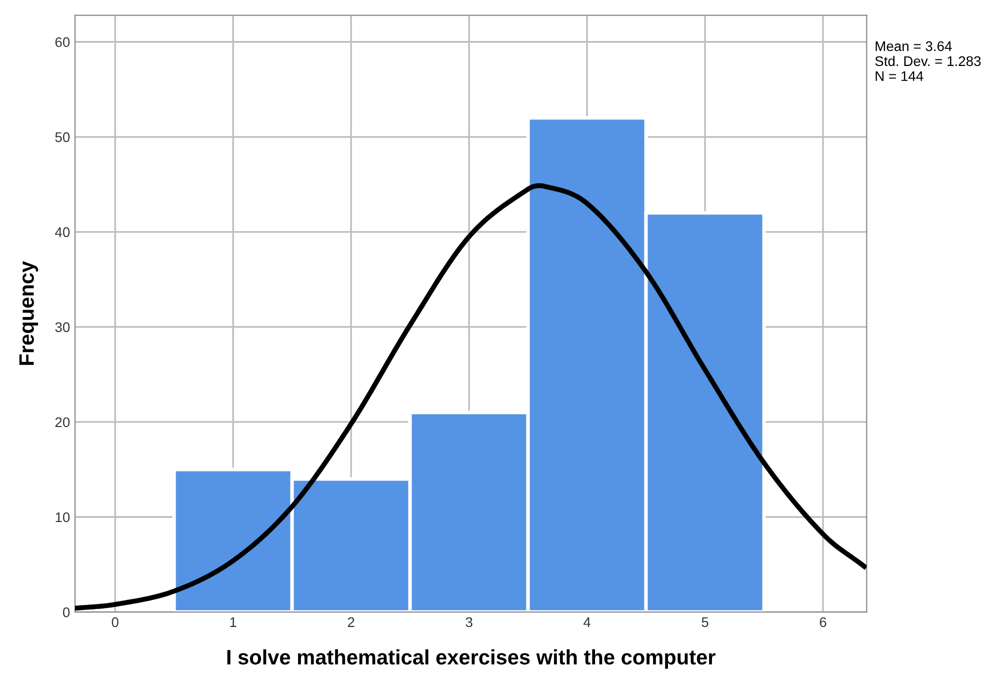 This screenshot has width=995, height=682. Describe the element at coordinates (62, 327) in the screenshot. I see `y-tick-label: 30` at that location.